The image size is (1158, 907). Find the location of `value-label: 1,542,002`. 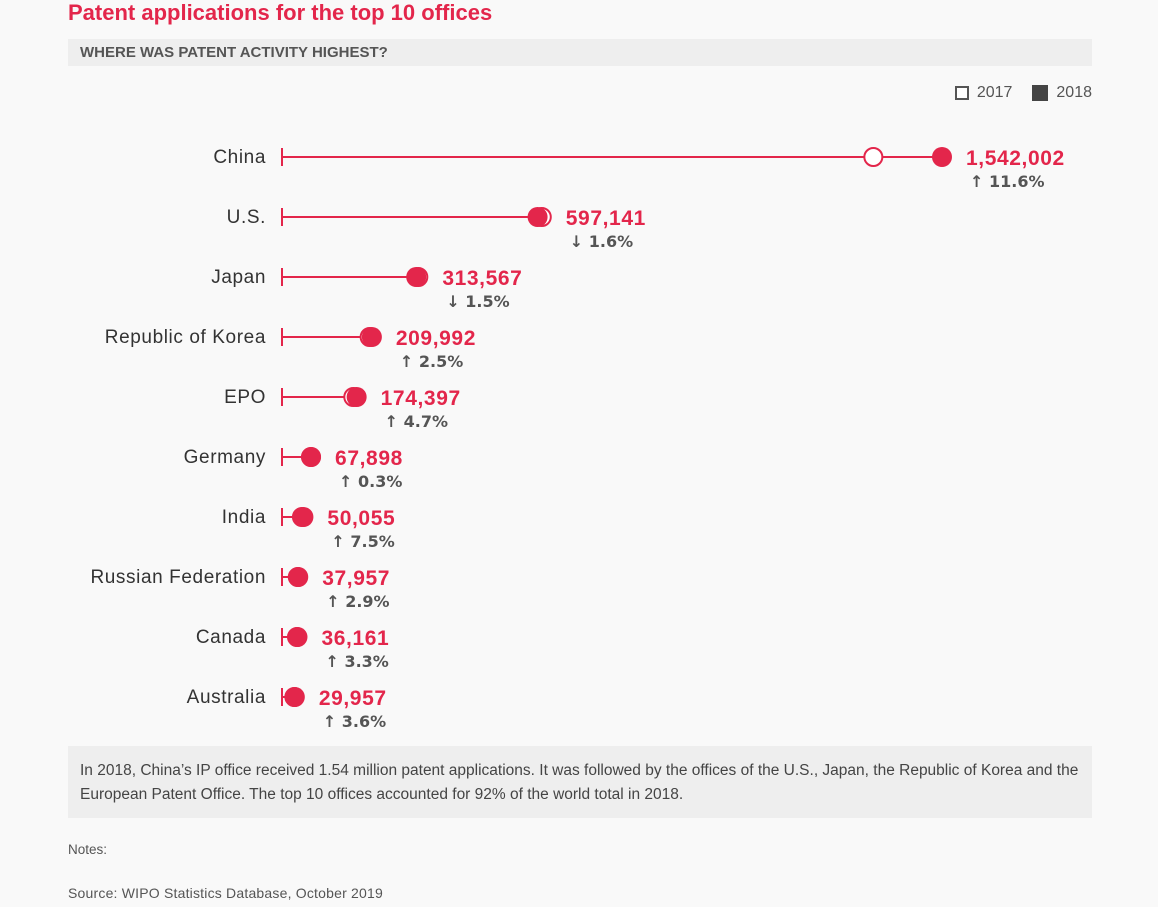

value-label: 1,542,002 is located at coordinates (1015, 158).